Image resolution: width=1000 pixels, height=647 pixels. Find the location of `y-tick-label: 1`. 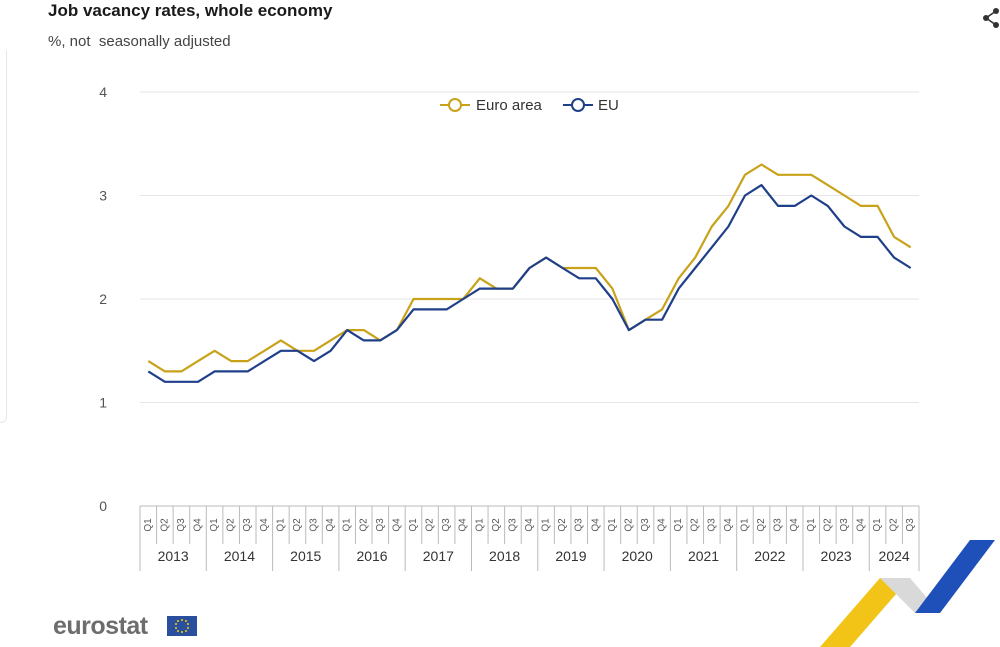

y-tick-label: 1 is located at coordinates (103, 403).